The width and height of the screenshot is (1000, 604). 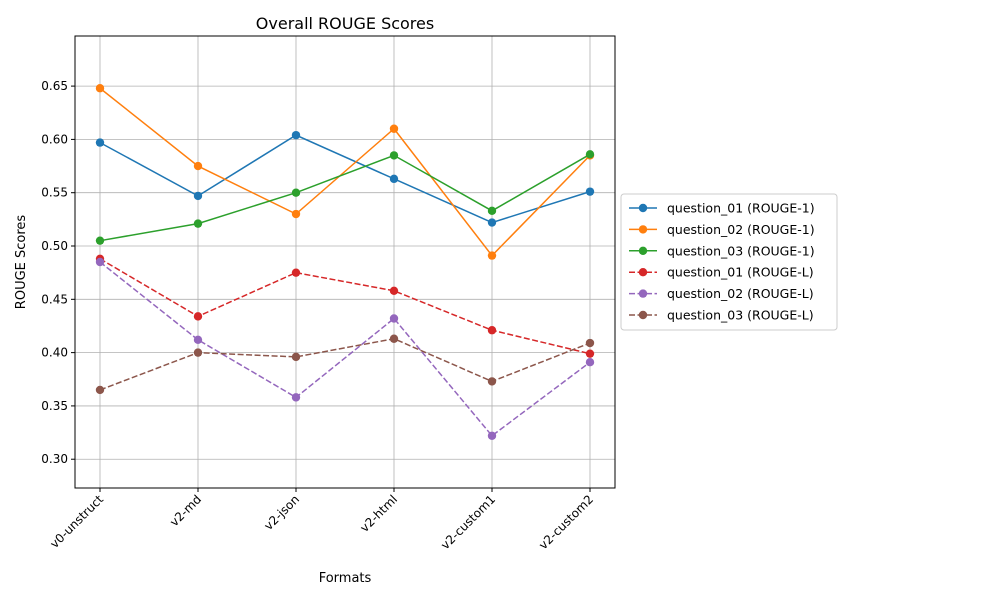 I want to click on legend-item: question_02 (ROUGE-L), so click(x=721, y=293).